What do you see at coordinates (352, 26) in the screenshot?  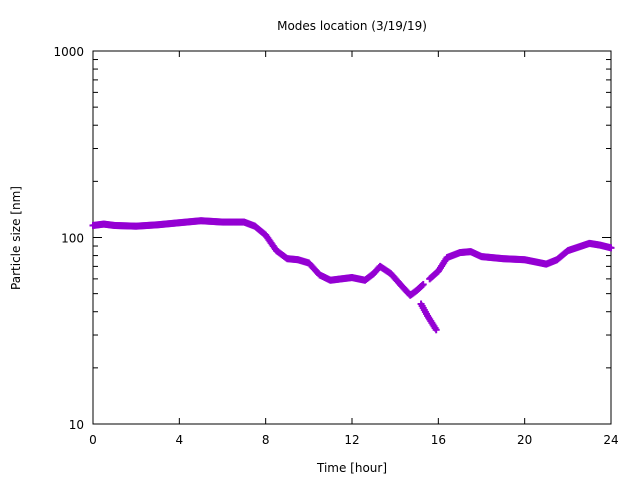 I see `chart-title: Modes location (3/19/19)` at bounding box center [352, 26].